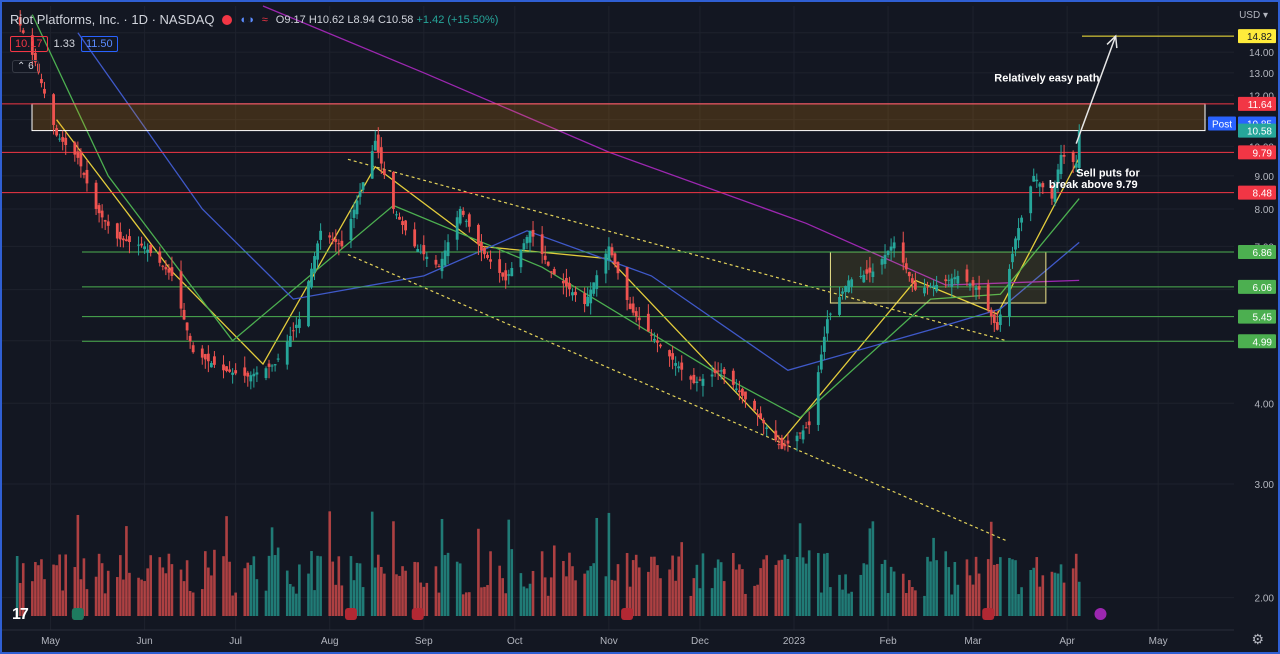 The height and width of the screenshot is (654, 1280). What do you see at coordinates (77, 614) in the screenshot?
I see `dividend-marker` at bounding box center [77, 614].